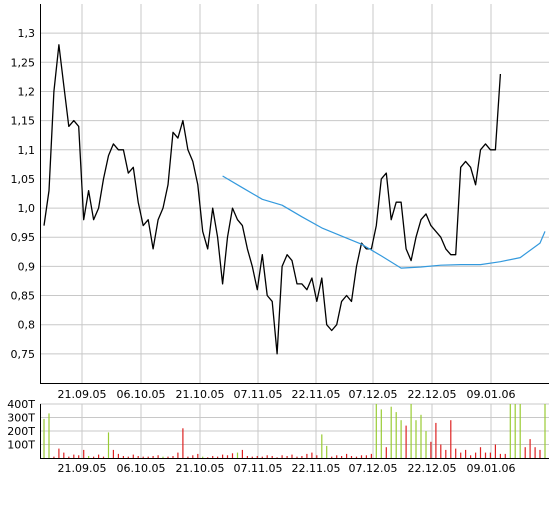 This screenshot has height=516, width=550. I want to click on price-y-tick-label: 0,9, so click(27, 266).